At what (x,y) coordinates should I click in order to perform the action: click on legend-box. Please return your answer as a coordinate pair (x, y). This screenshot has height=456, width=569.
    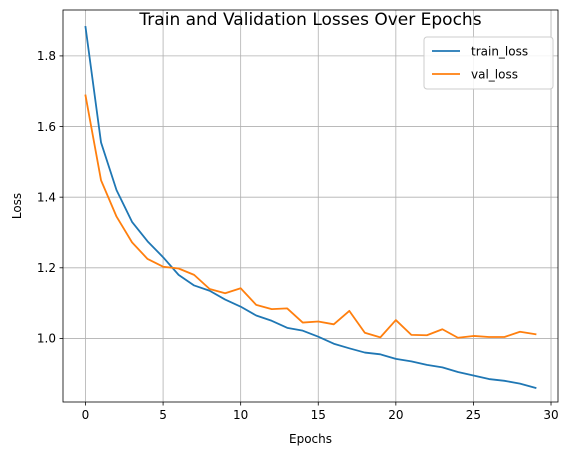
    Looking at the image, I should click on (488, 63).